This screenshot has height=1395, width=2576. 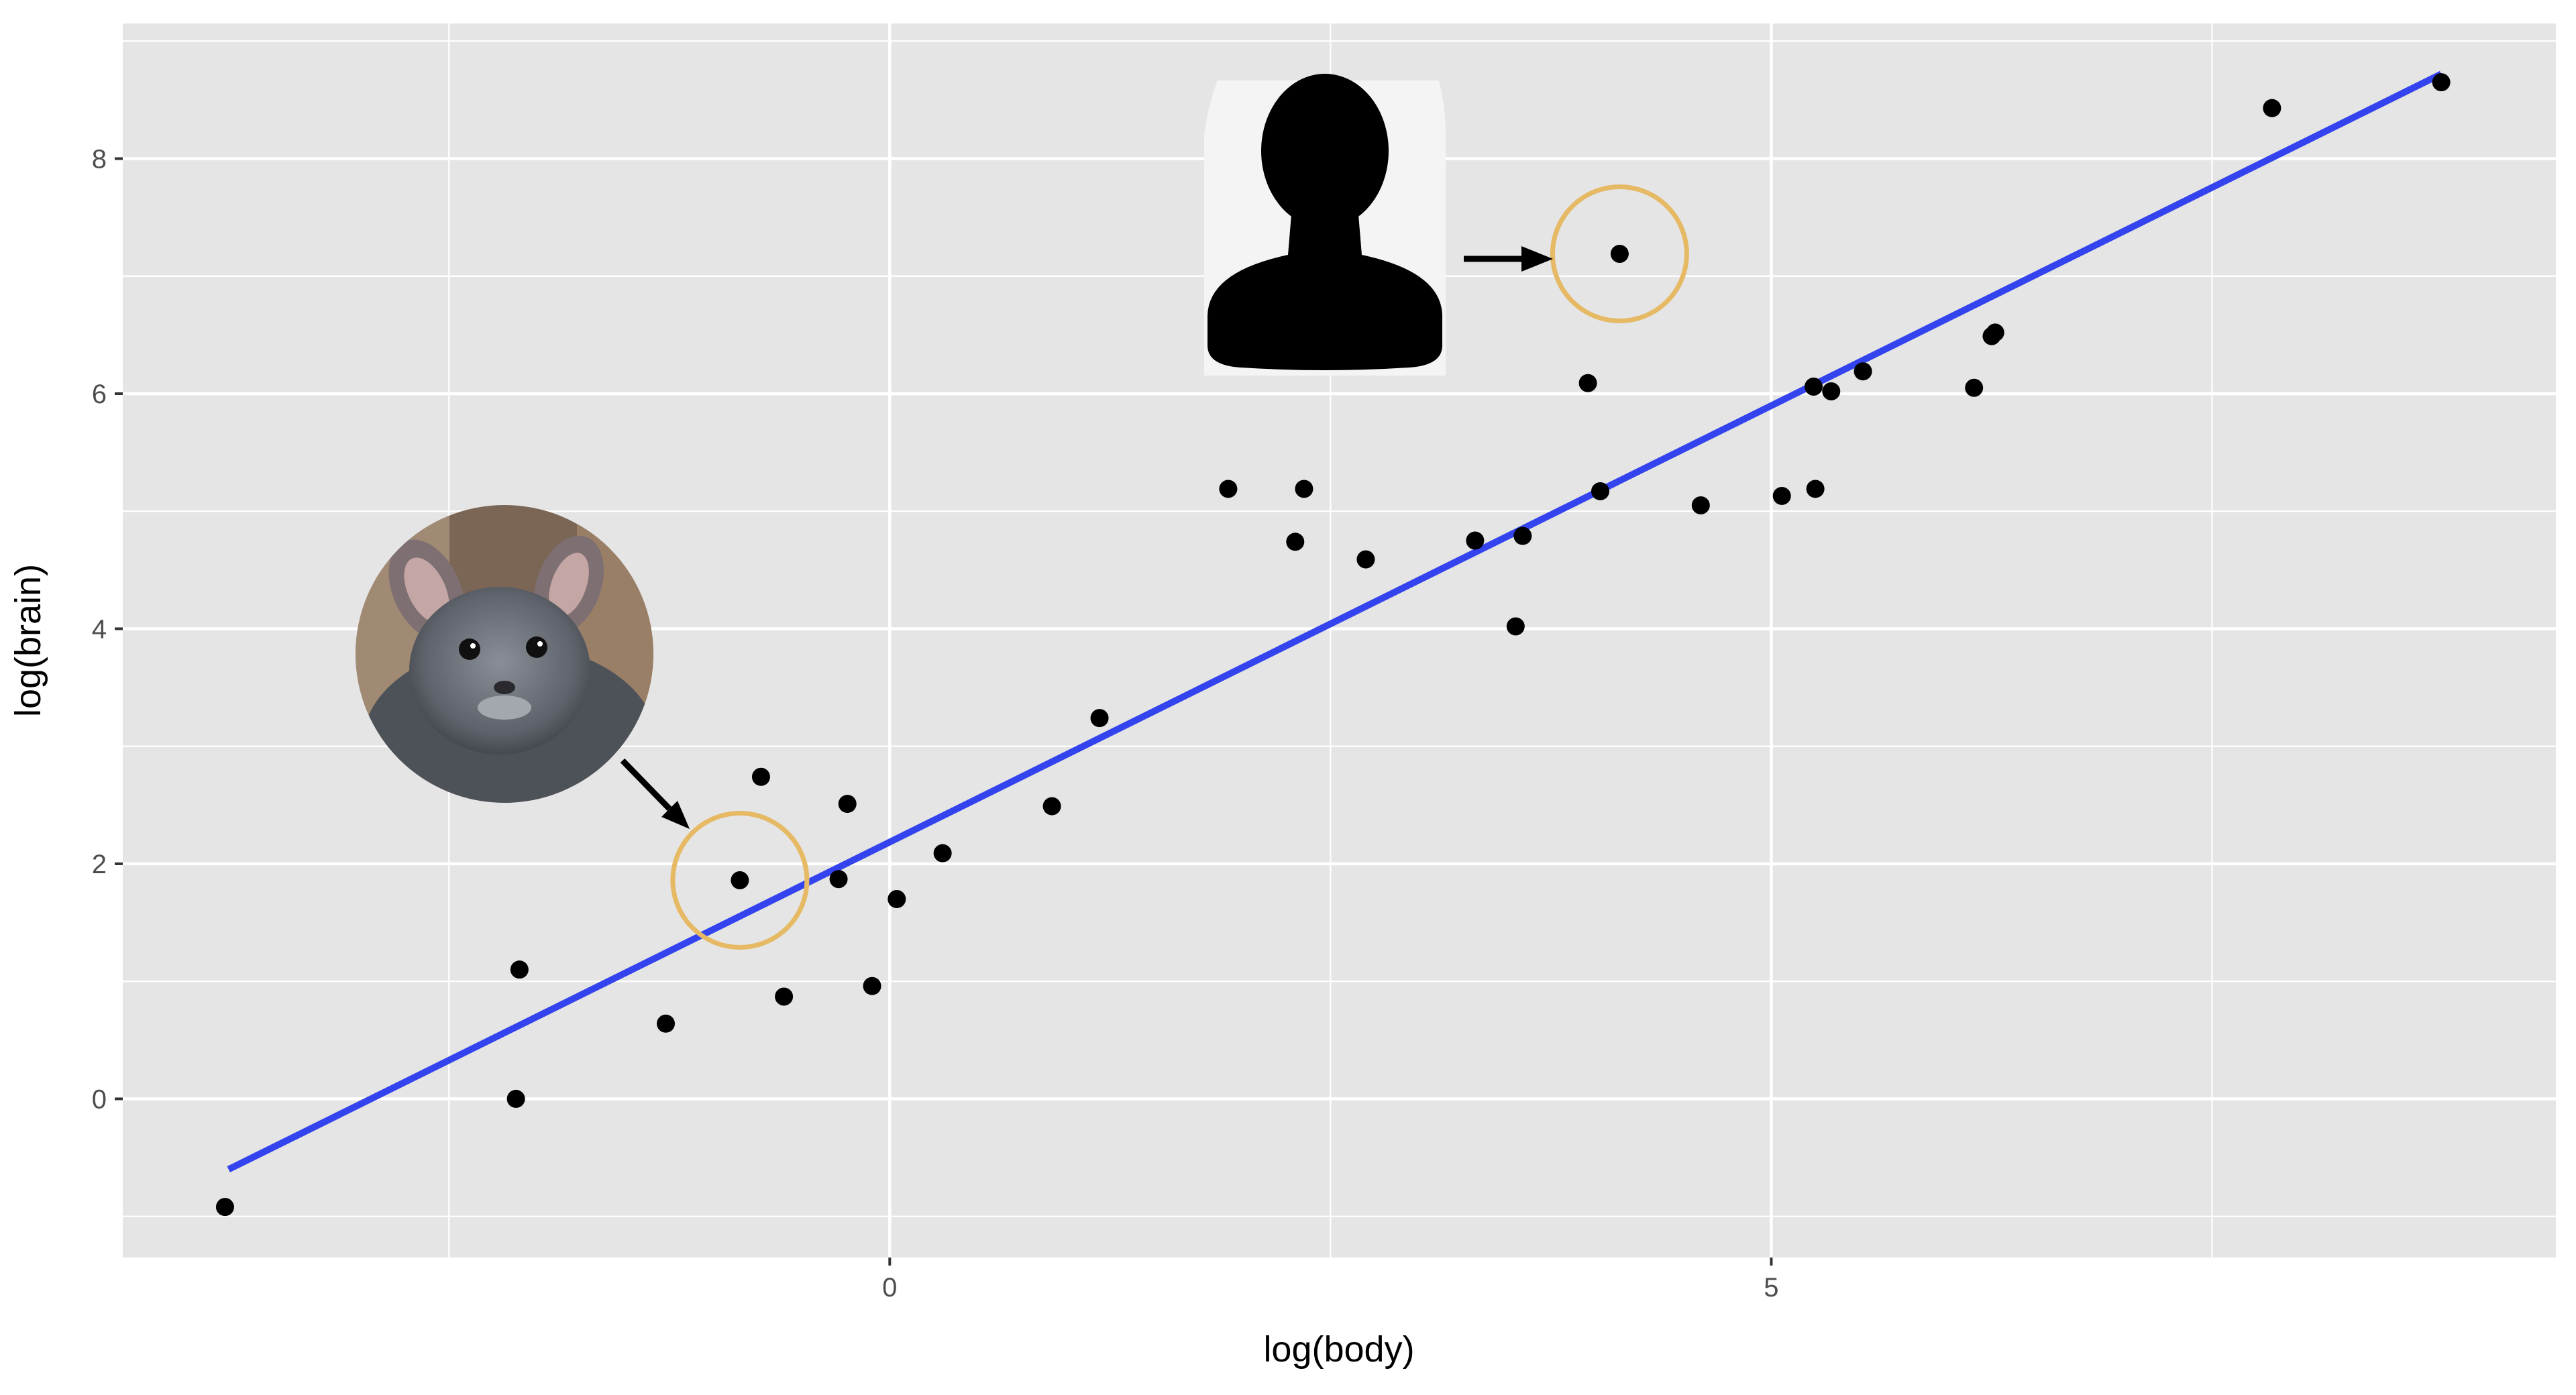 I want to click on highlight-circle-chinchilla, so click(x=740, y=880).